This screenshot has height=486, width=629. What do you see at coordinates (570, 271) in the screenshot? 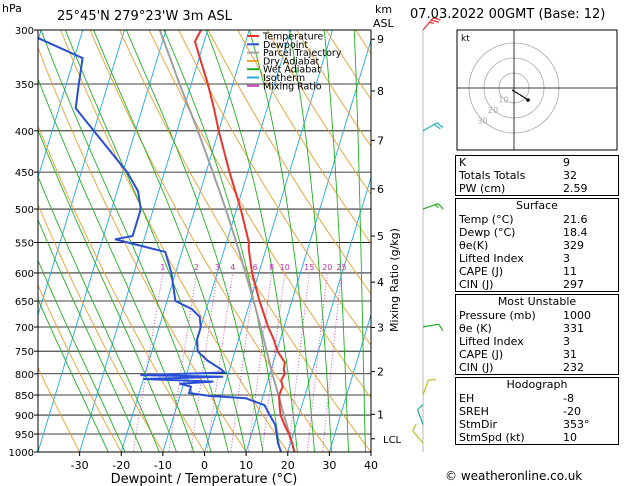
I see `surface-value: 11` at bounding box center [570, 271].